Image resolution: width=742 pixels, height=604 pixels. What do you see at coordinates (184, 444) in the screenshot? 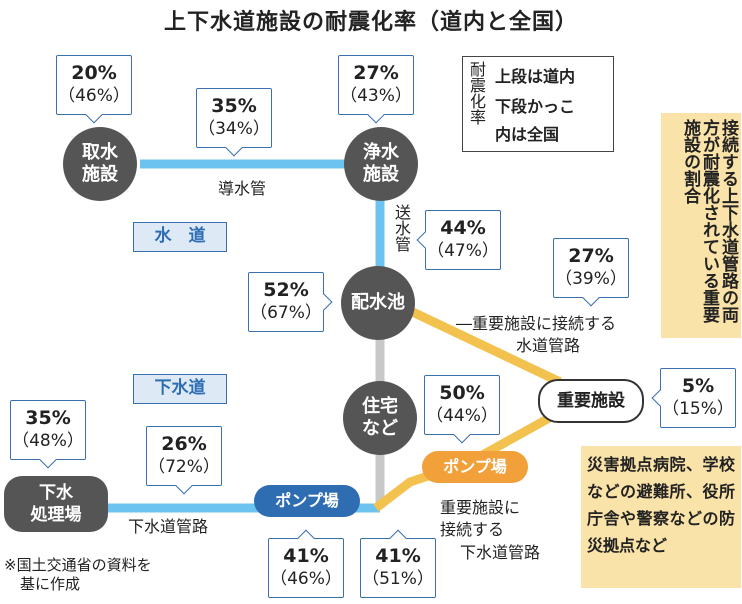
I see `callout-sewer-pipe-main: 26%` at bounding box center [184, 444].